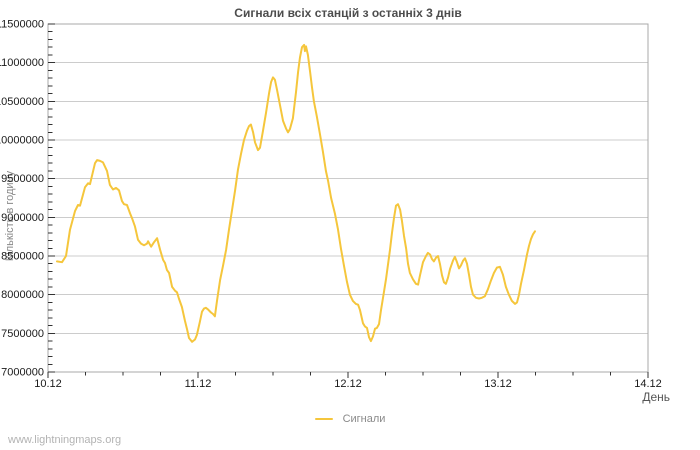 This screenshot has width=700, height=450. What do you see at coordinates (22, 373) in the screenshot?
I see `y-tick-label: 7000000` at bounding box center [22, 373].